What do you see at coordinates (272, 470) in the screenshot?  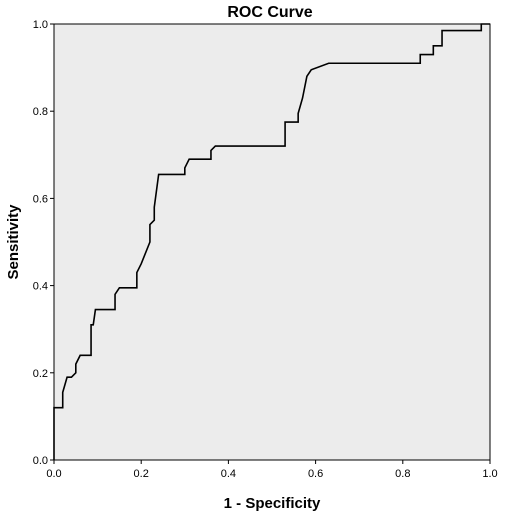 I see `x-axis-ticks: 0.0 0.2 0.4 0.6 0.8 1.0` at bounding box center [272, 470].